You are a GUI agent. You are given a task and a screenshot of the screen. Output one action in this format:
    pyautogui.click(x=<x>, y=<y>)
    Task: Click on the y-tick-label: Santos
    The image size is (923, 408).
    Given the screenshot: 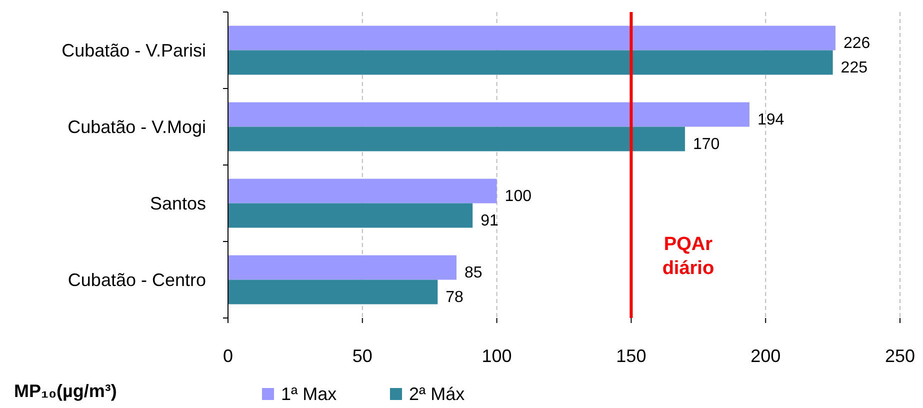 What is the action you would take?
    pyautogui.click(x=178, y=203)
    